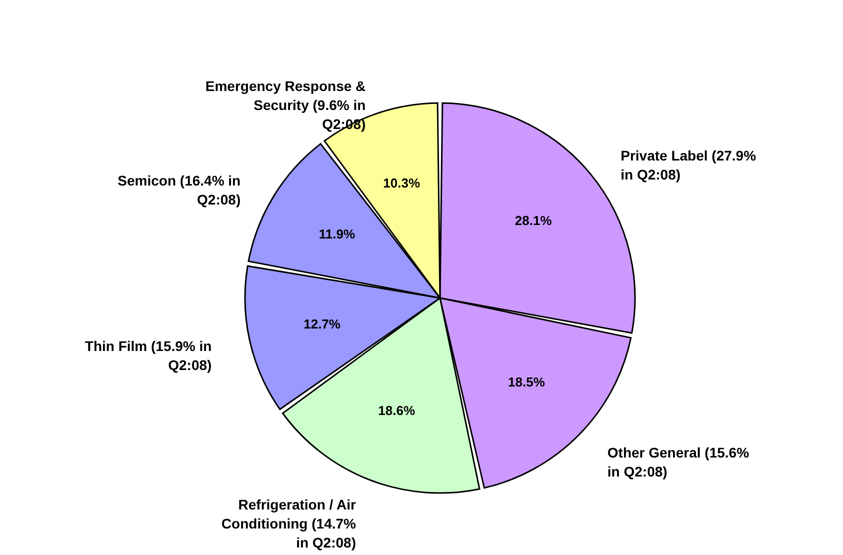 This screenshot has height=555, width=843. I want to click on data-label: 18.6%, so click(397, 410).